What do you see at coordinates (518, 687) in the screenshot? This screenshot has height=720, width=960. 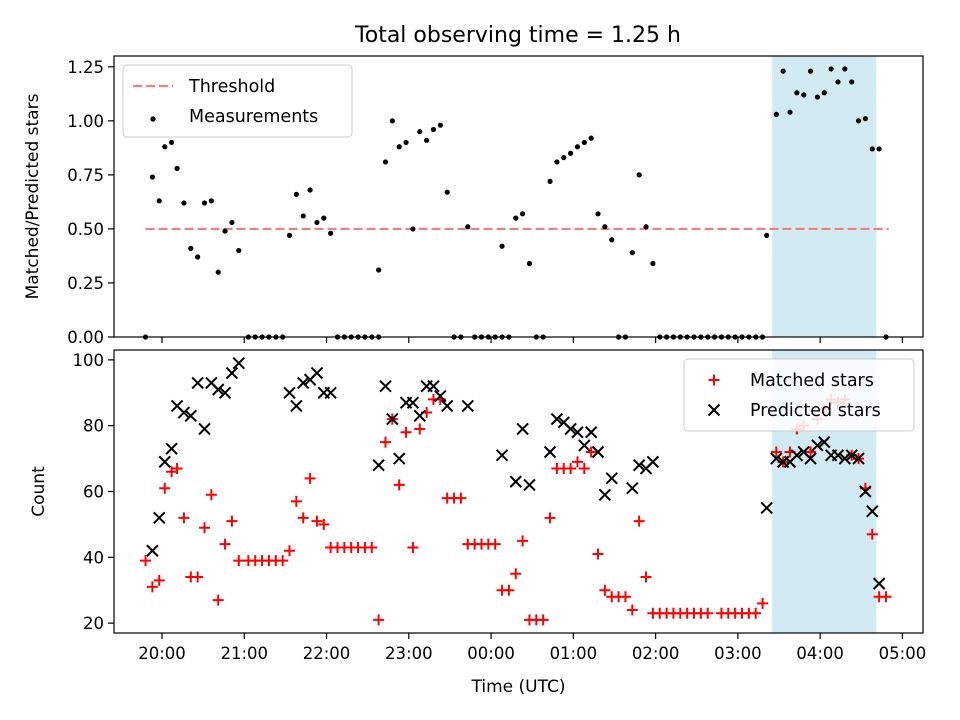 I see `x-axis-label: Time (UTC)` at bounding box center [518, 687].